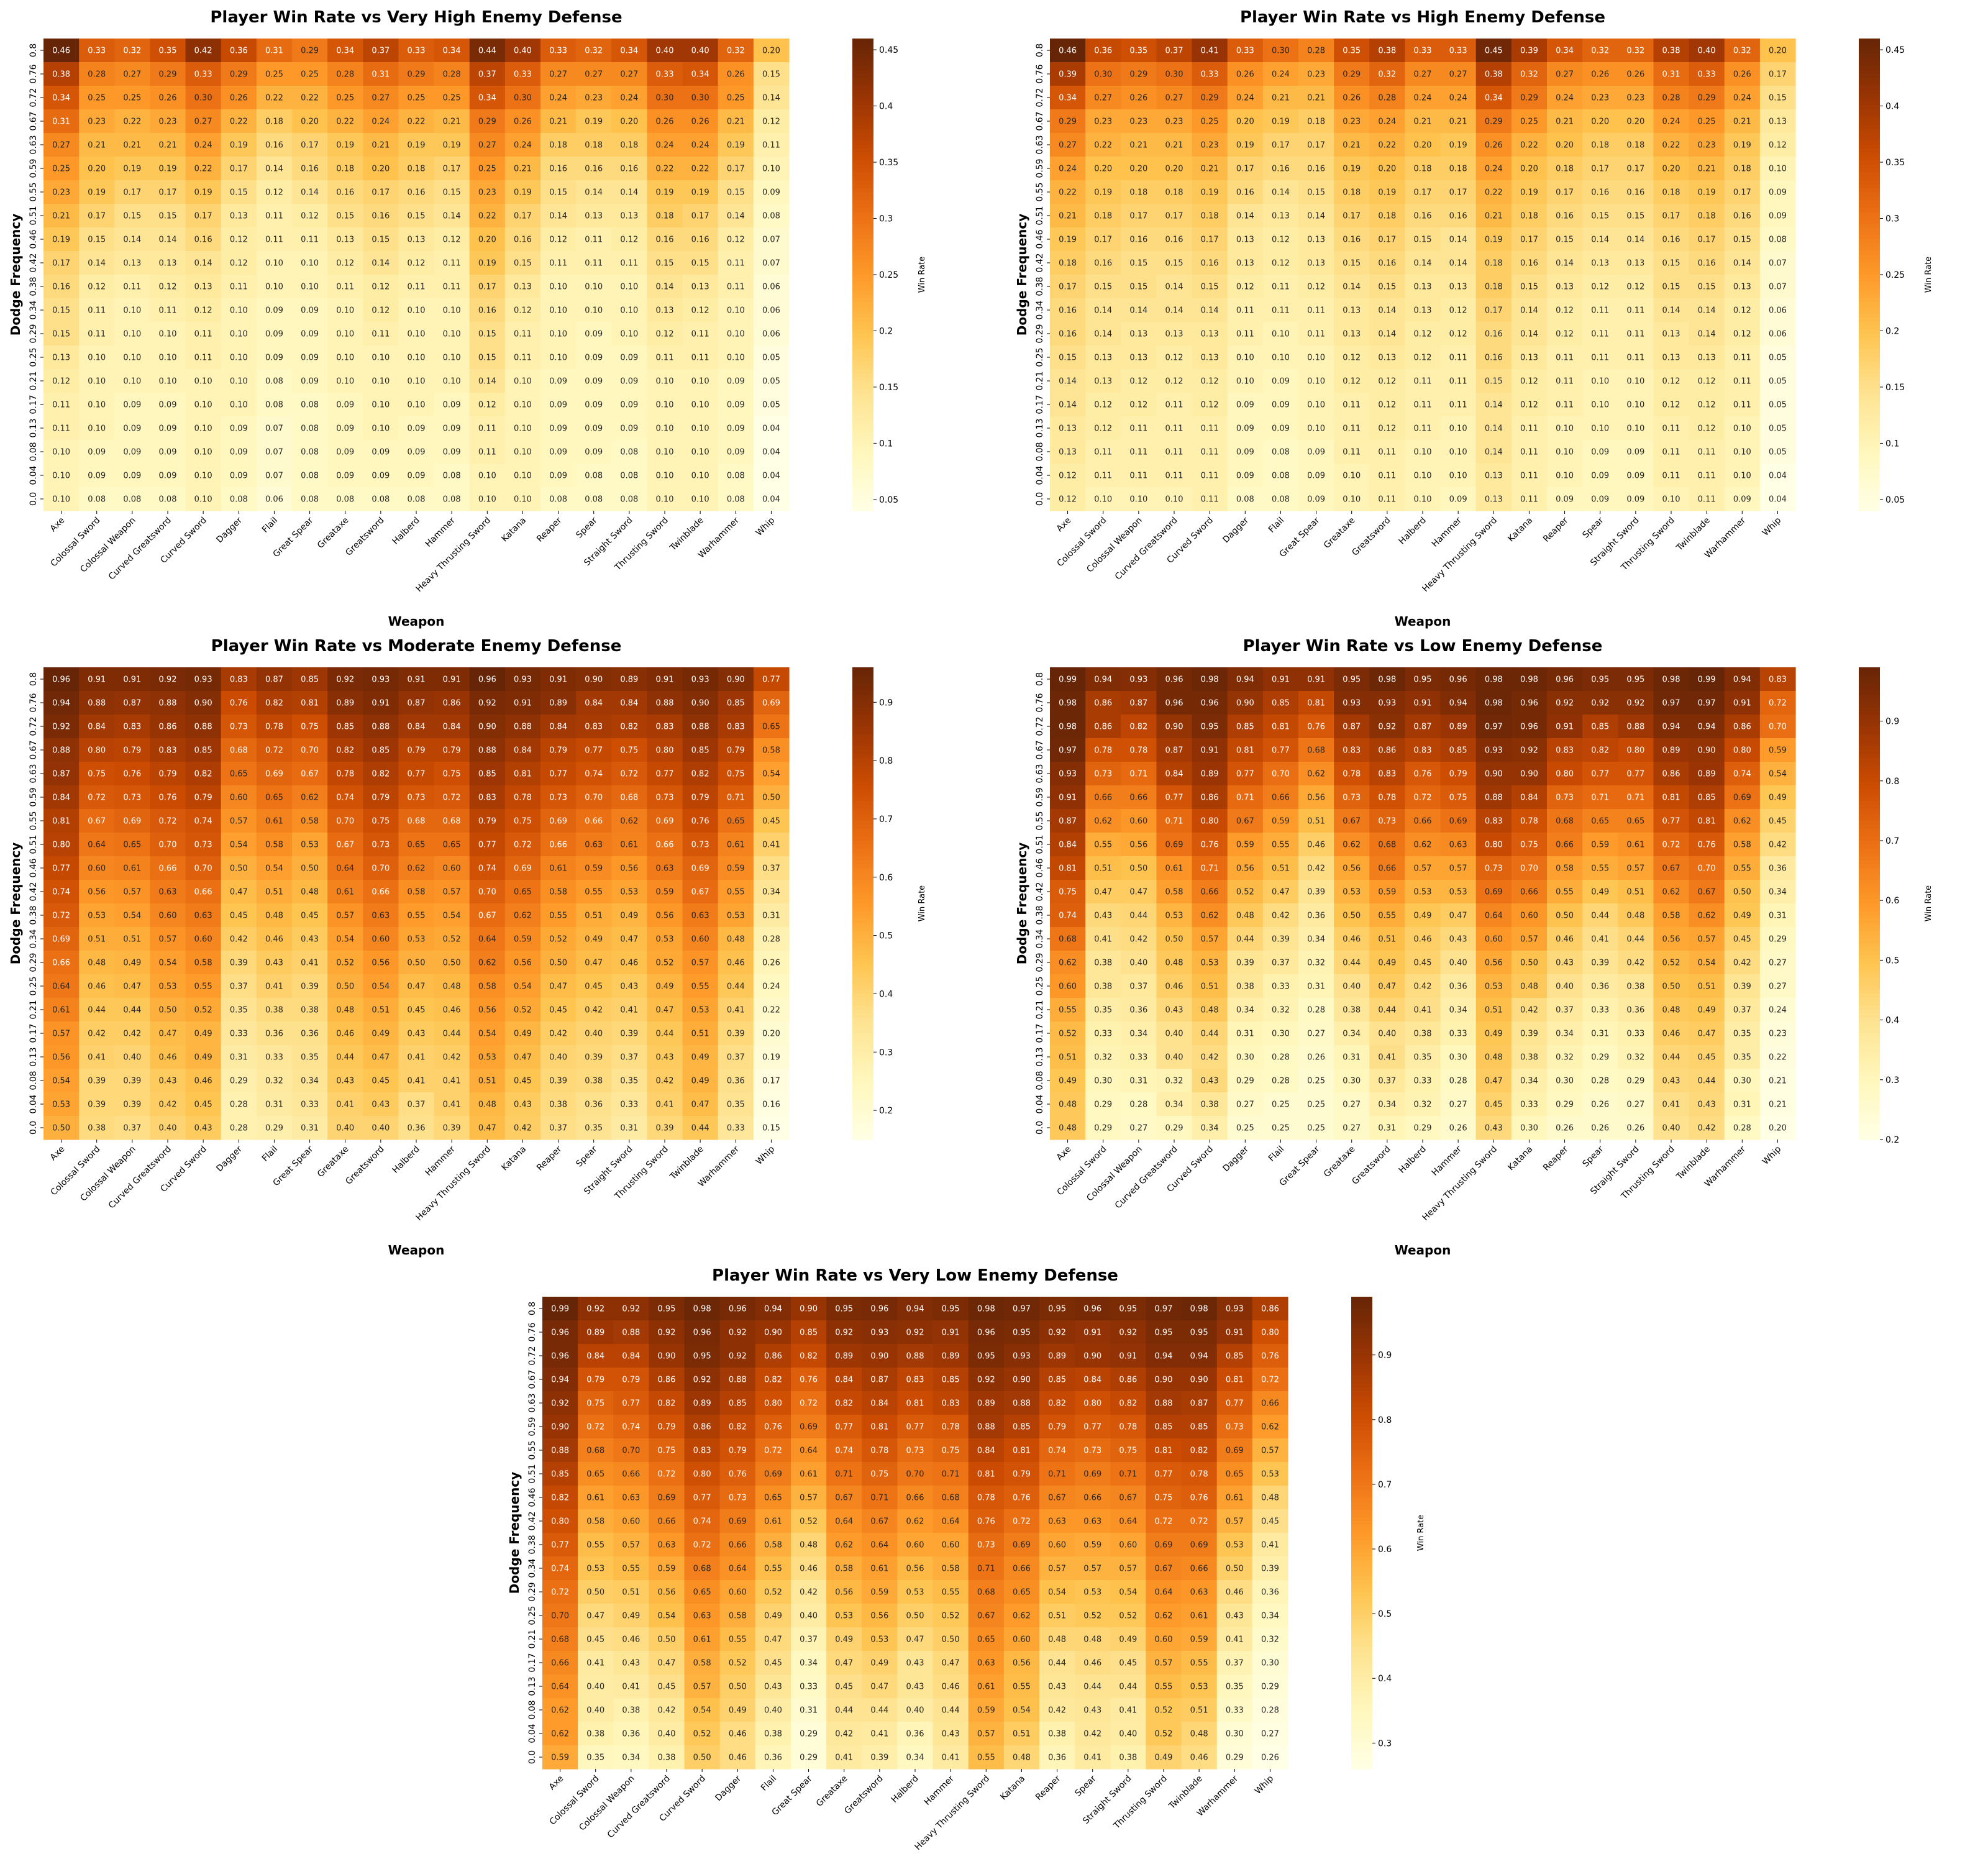  Describe the element at coordinates (345, 1011) in the screenshot. I see `cell-value-label: 0.48` at that location.